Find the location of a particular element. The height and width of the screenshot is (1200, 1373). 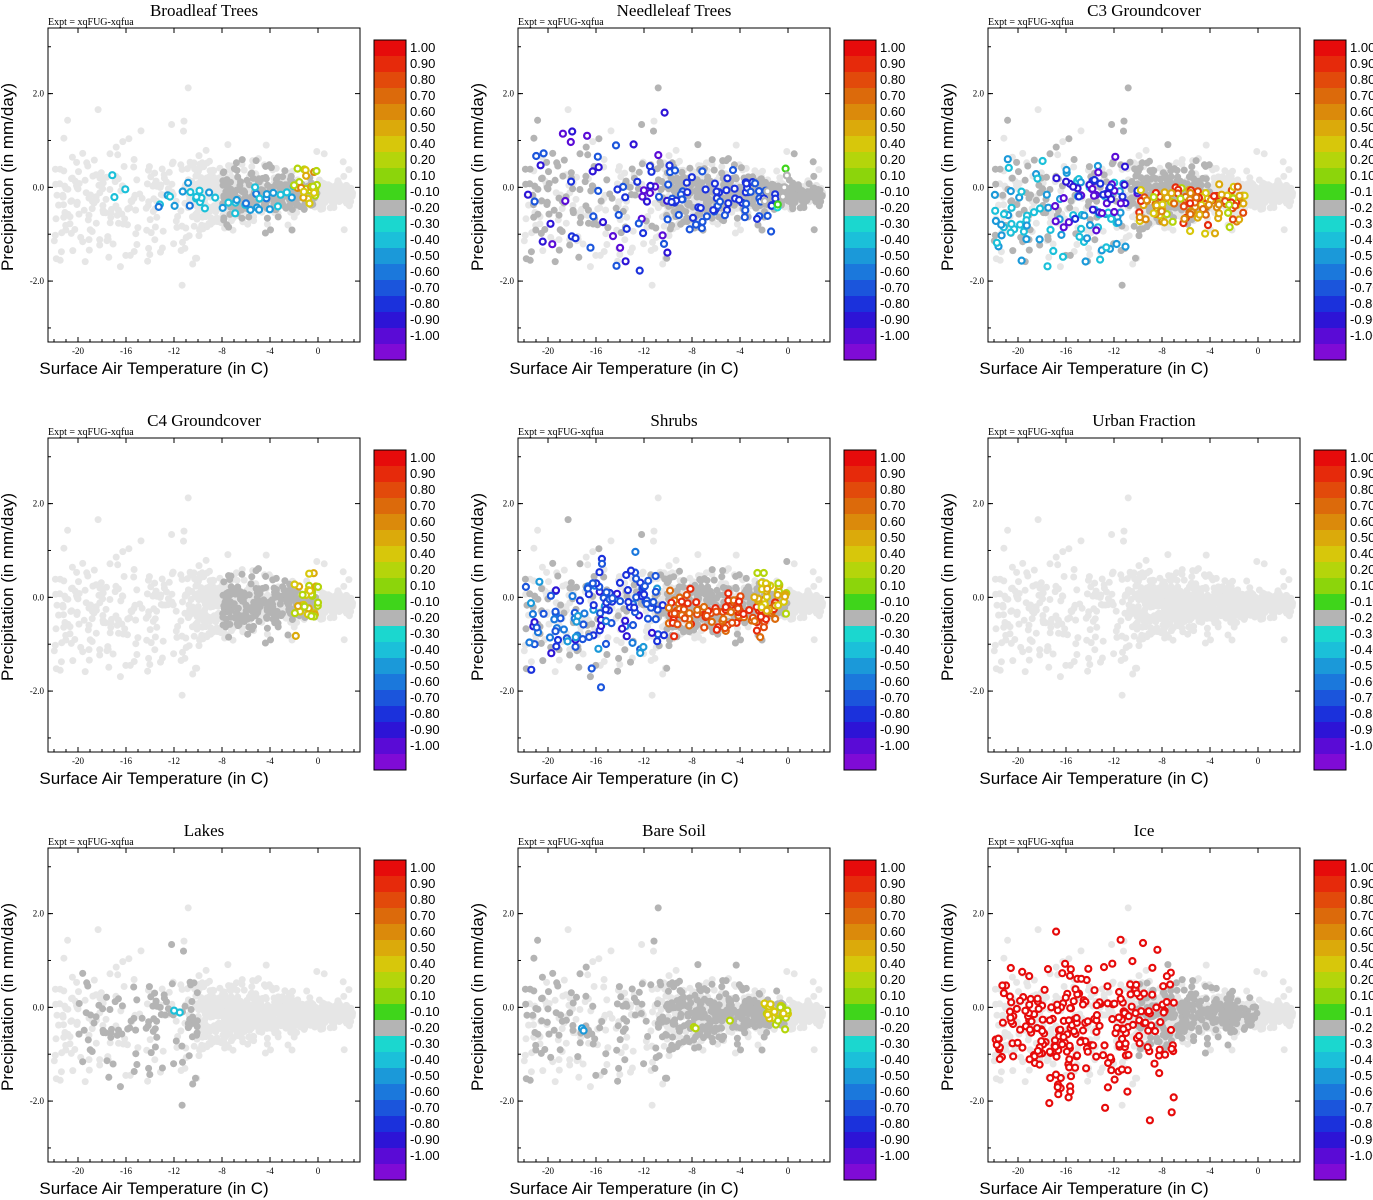

colorbar-label: 0.90 is located at coordinates (422, 63).